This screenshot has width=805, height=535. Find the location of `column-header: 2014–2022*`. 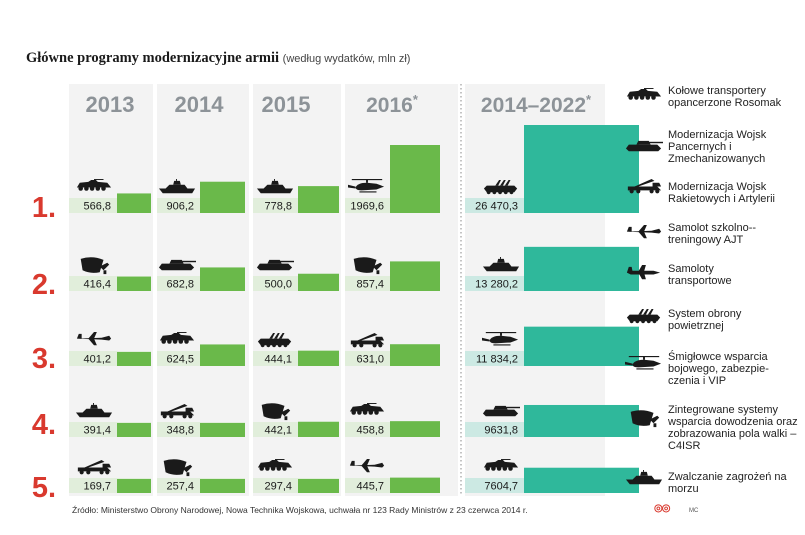

column-header: 2014–2022* is located at coordinates (536, 104).